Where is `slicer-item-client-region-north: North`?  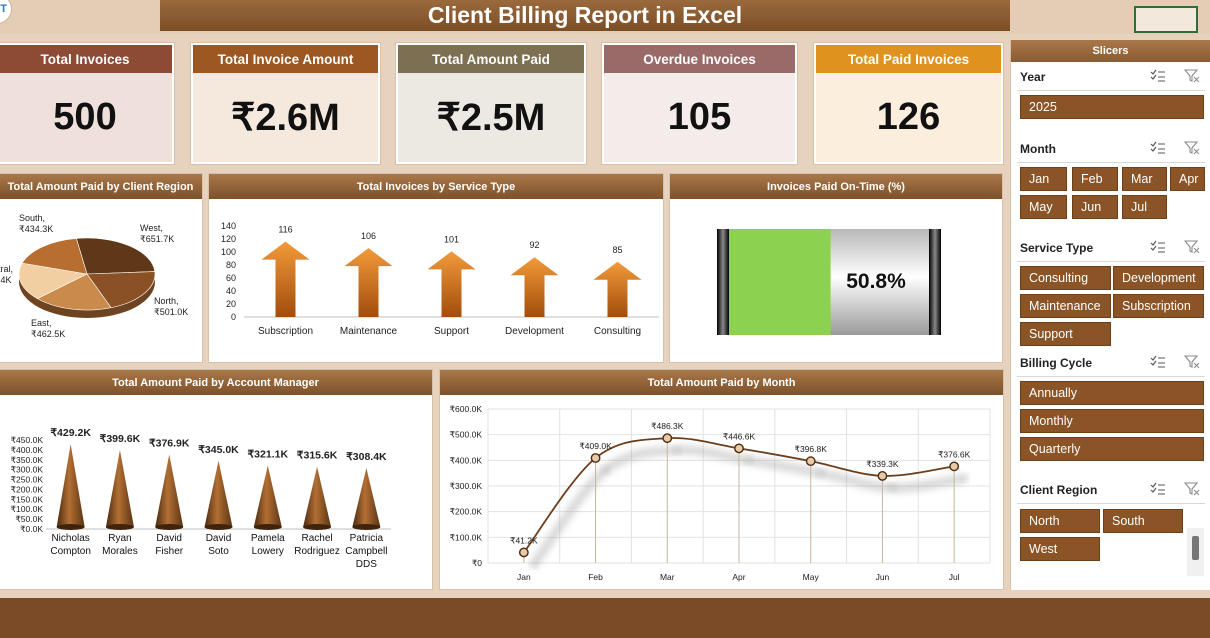 slicer-item-client-region-north: North is located at coordinates (1060, 521).